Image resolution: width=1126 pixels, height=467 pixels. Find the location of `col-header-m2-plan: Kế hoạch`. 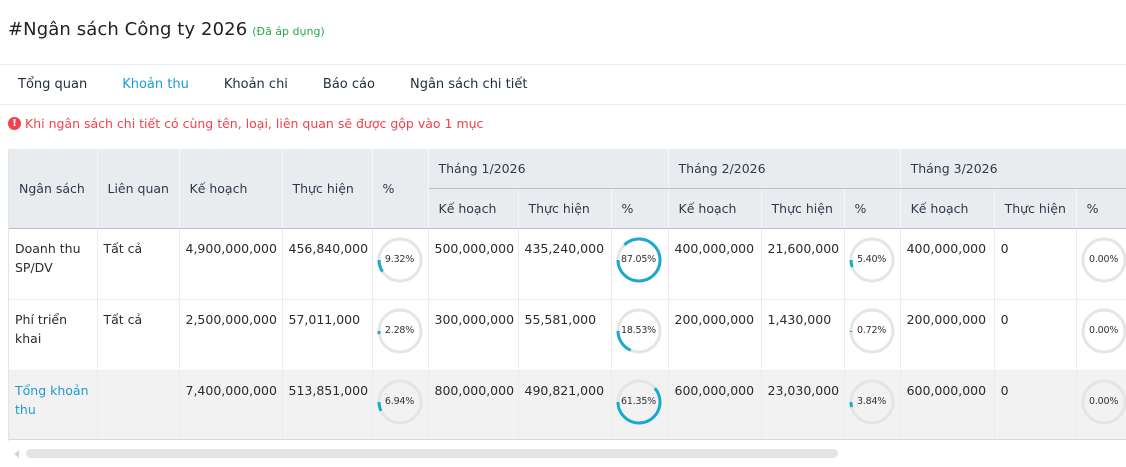

col-header-m2-plan: Kế hoạch is located at coordinates (715, 208).